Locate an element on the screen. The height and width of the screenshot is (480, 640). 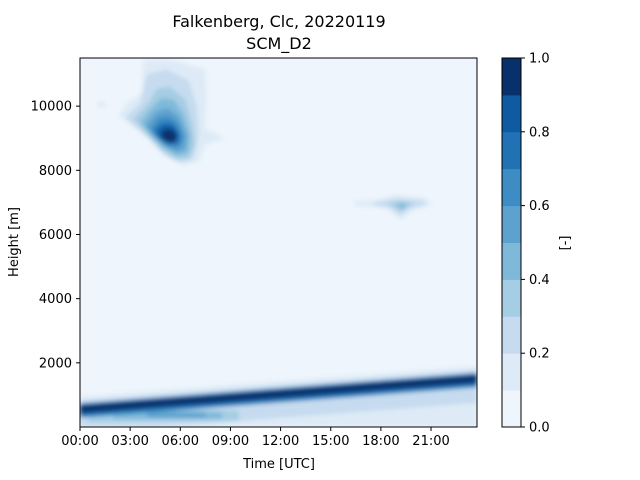
colorbar-tick-label: 0.6 is located at coordinates (539, 206).